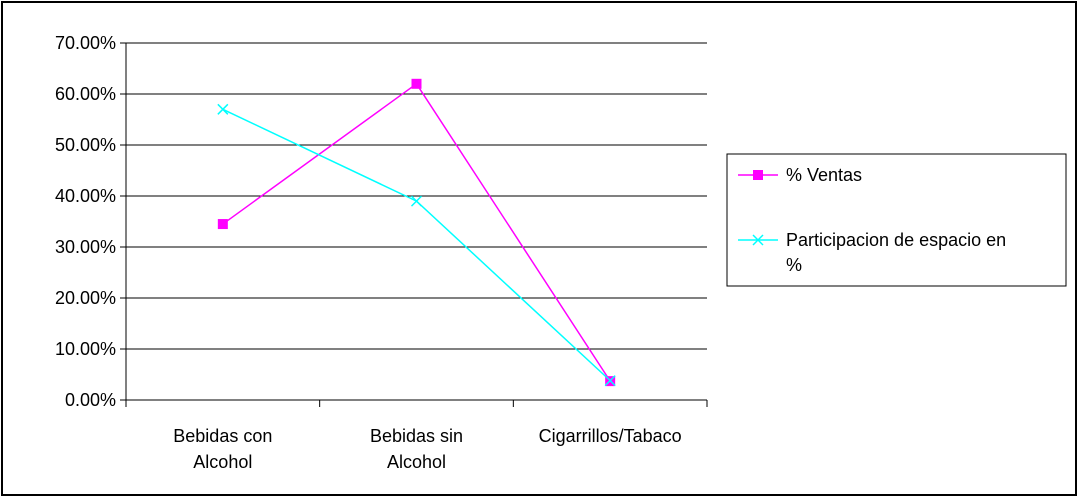  What do you see at coordinates (85, 298) in the screenshot?
I see `y-tick-label: 20.00%` at bounding box center [85, 298].